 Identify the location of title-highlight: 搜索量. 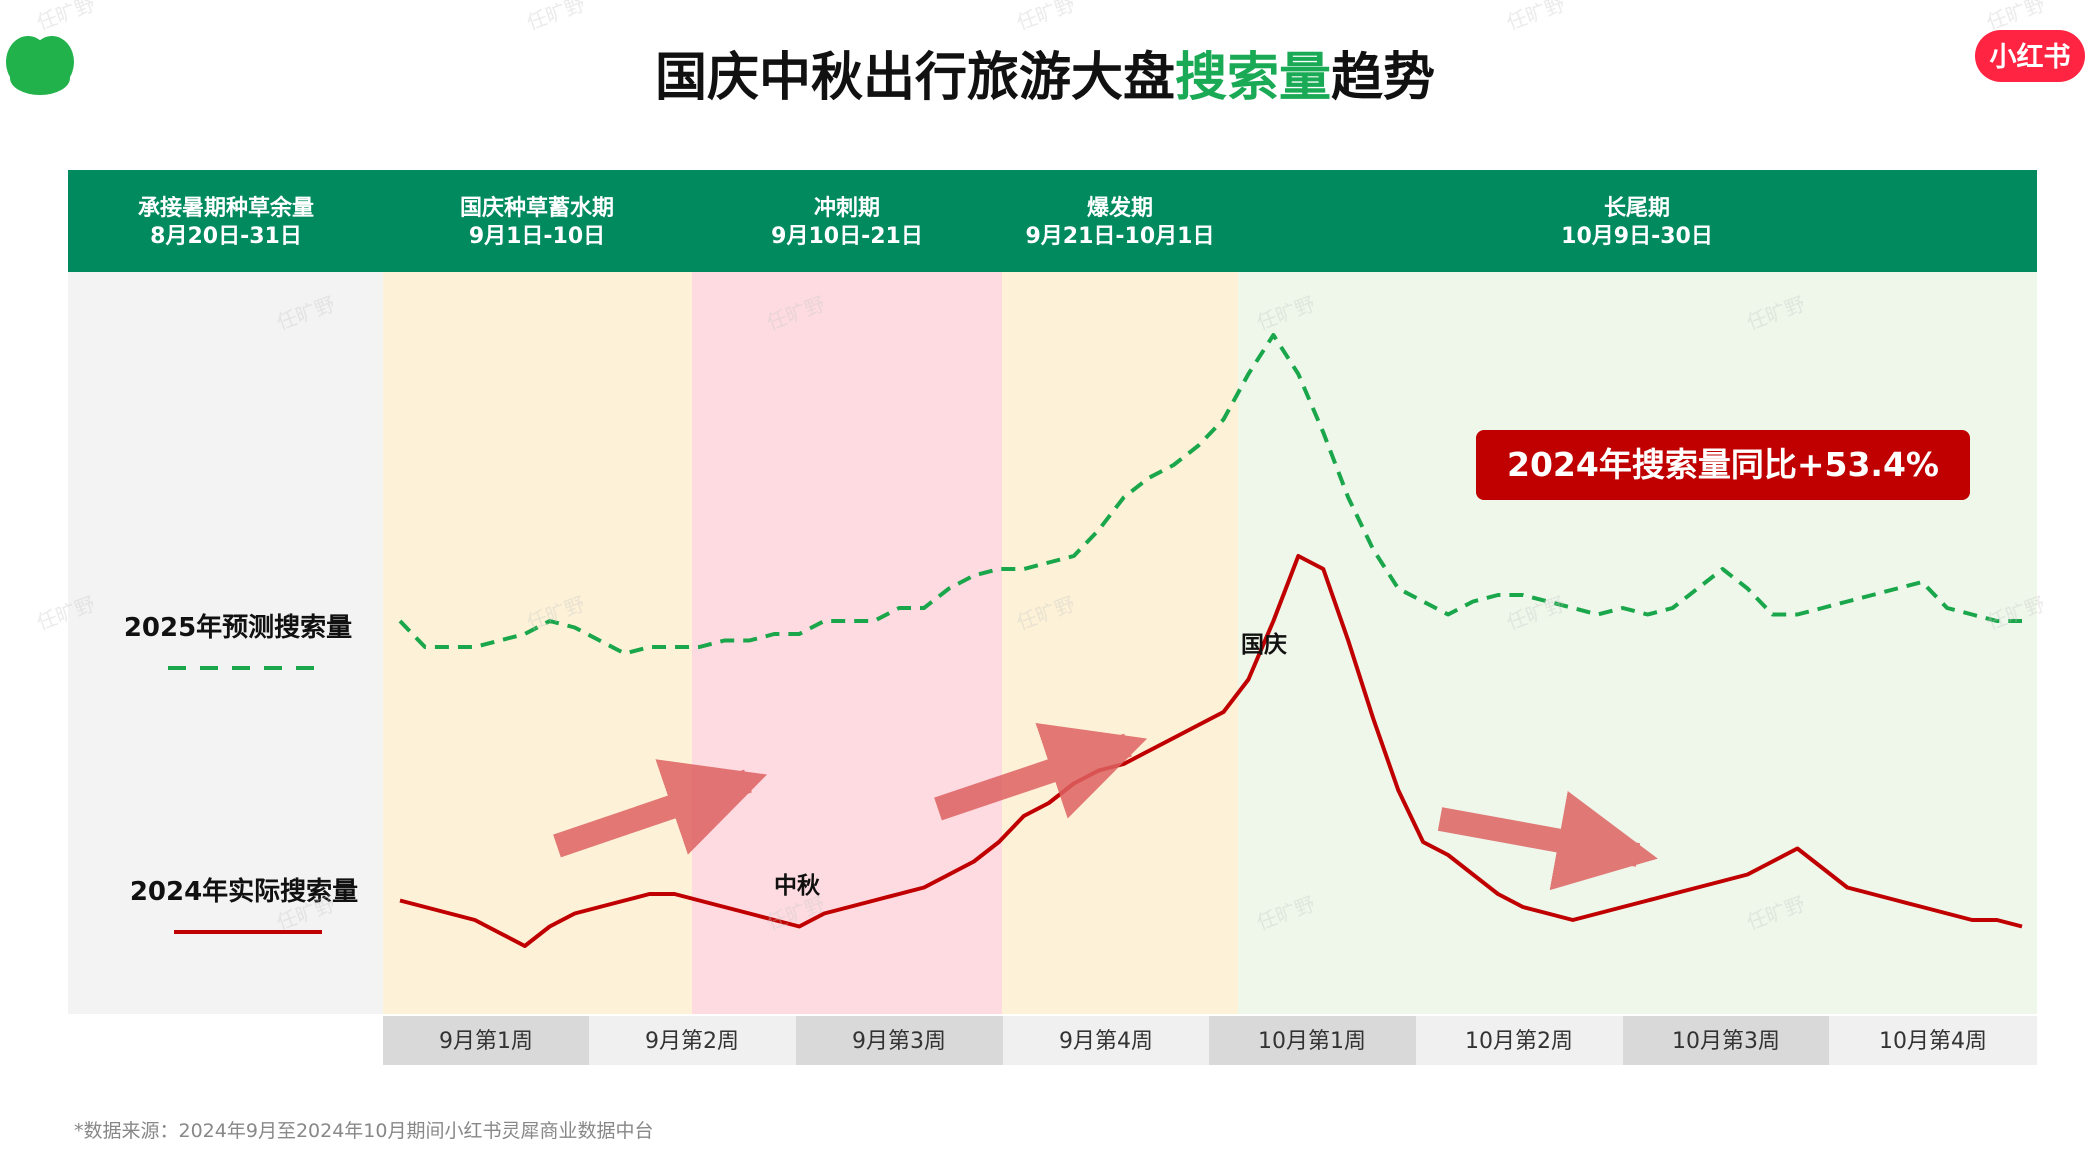
(1253, 78).